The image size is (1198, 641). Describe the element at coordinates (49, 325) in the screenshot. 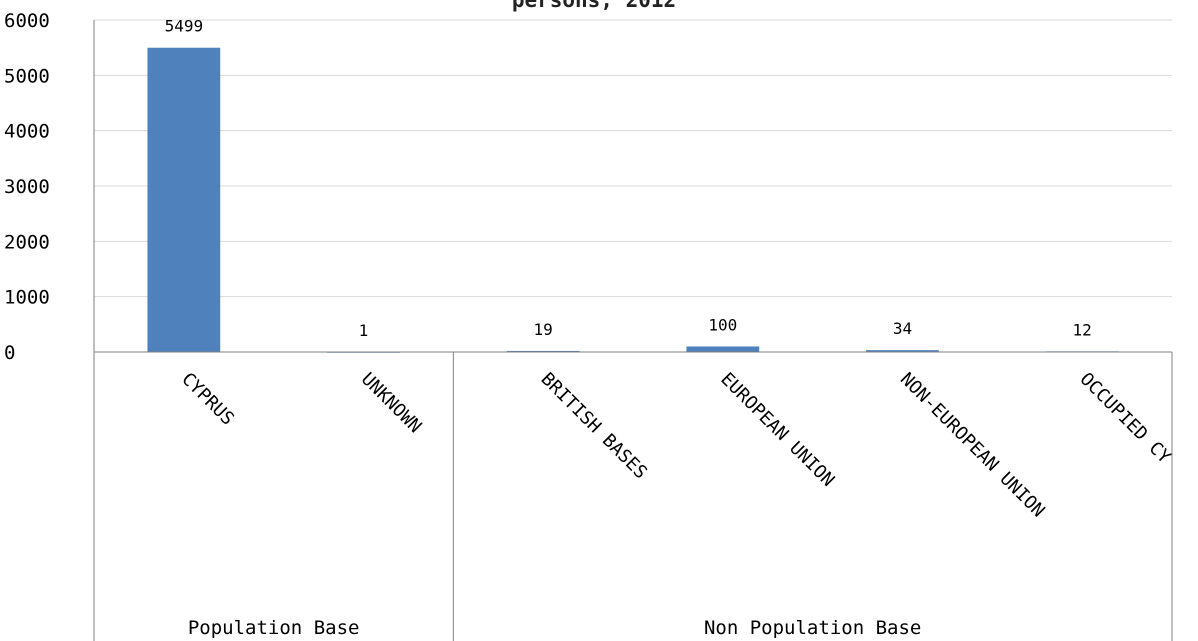

I see `y-axis: 0 1000 2000 3000 4000 5000 6000` at that location.